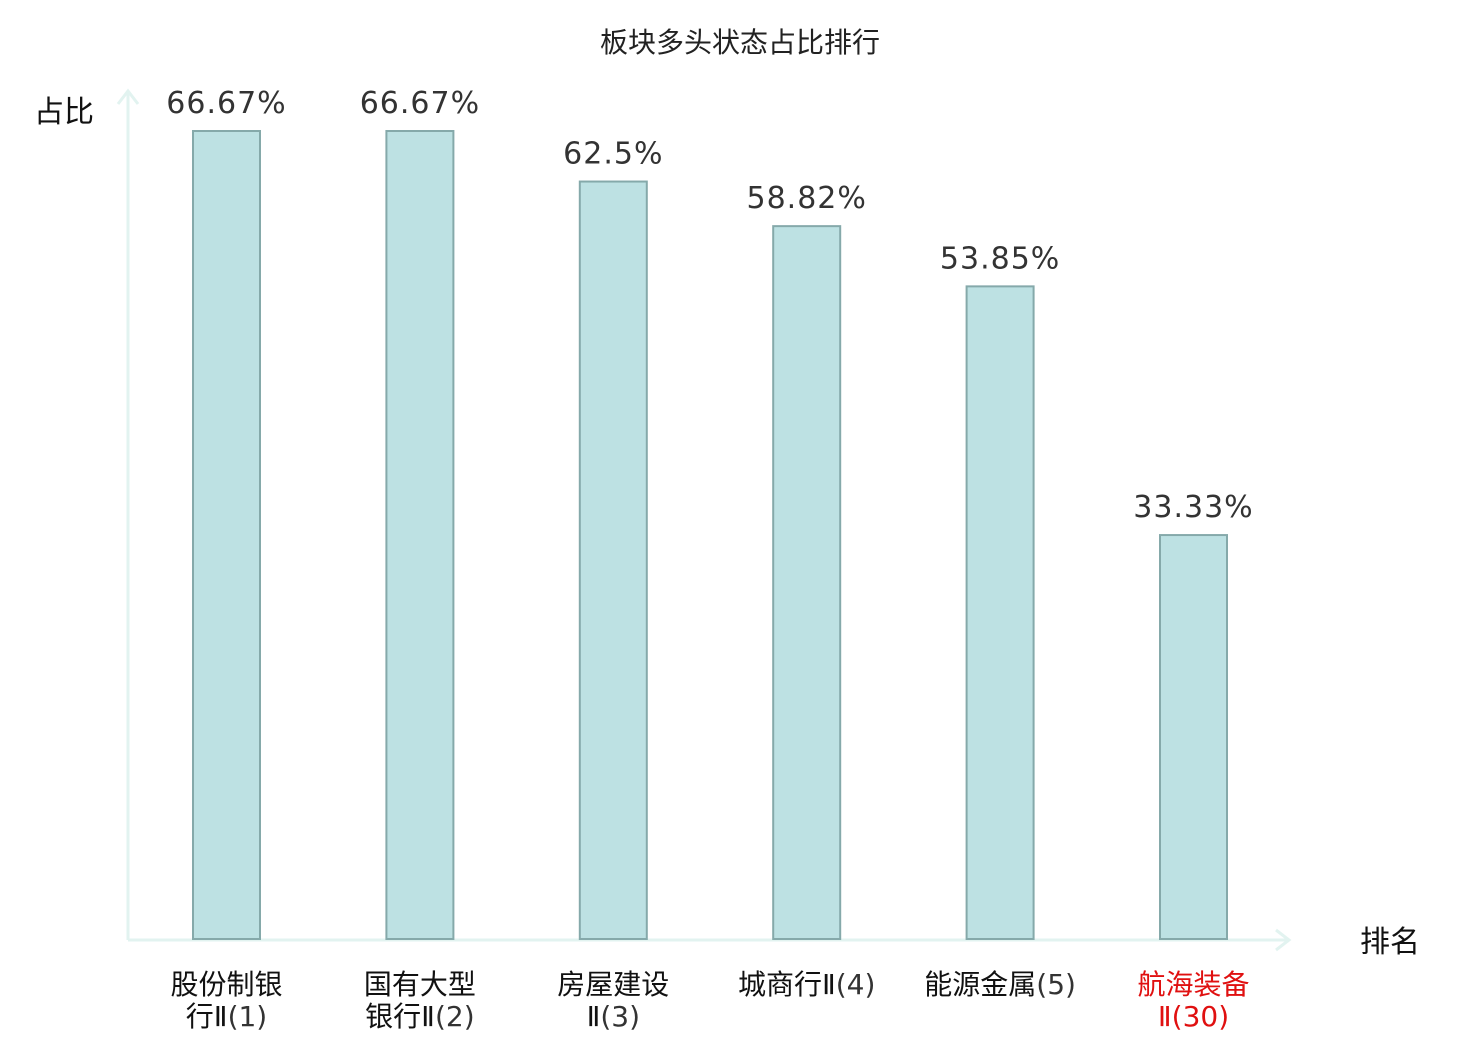 The width and height of the screenshot is (1480, 1040). Describe the element at coordinates (419, 1016) in the screenshot. I see `tick-label-line2: 银行Ⅱ(2)` at that location.